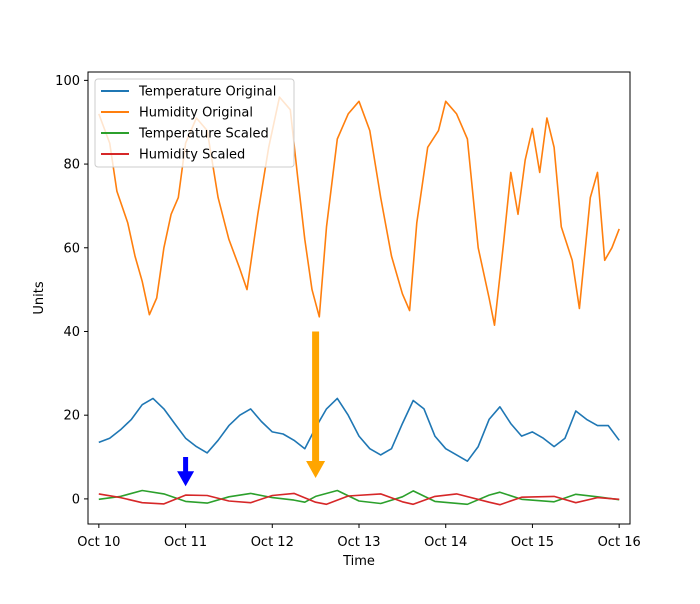 The height and width of the screenshot is (604, 700). What do you see at coordinates (71, 165) in the screenshot?
I see `y-tick-label: 80` at bounding box center [71, 165].